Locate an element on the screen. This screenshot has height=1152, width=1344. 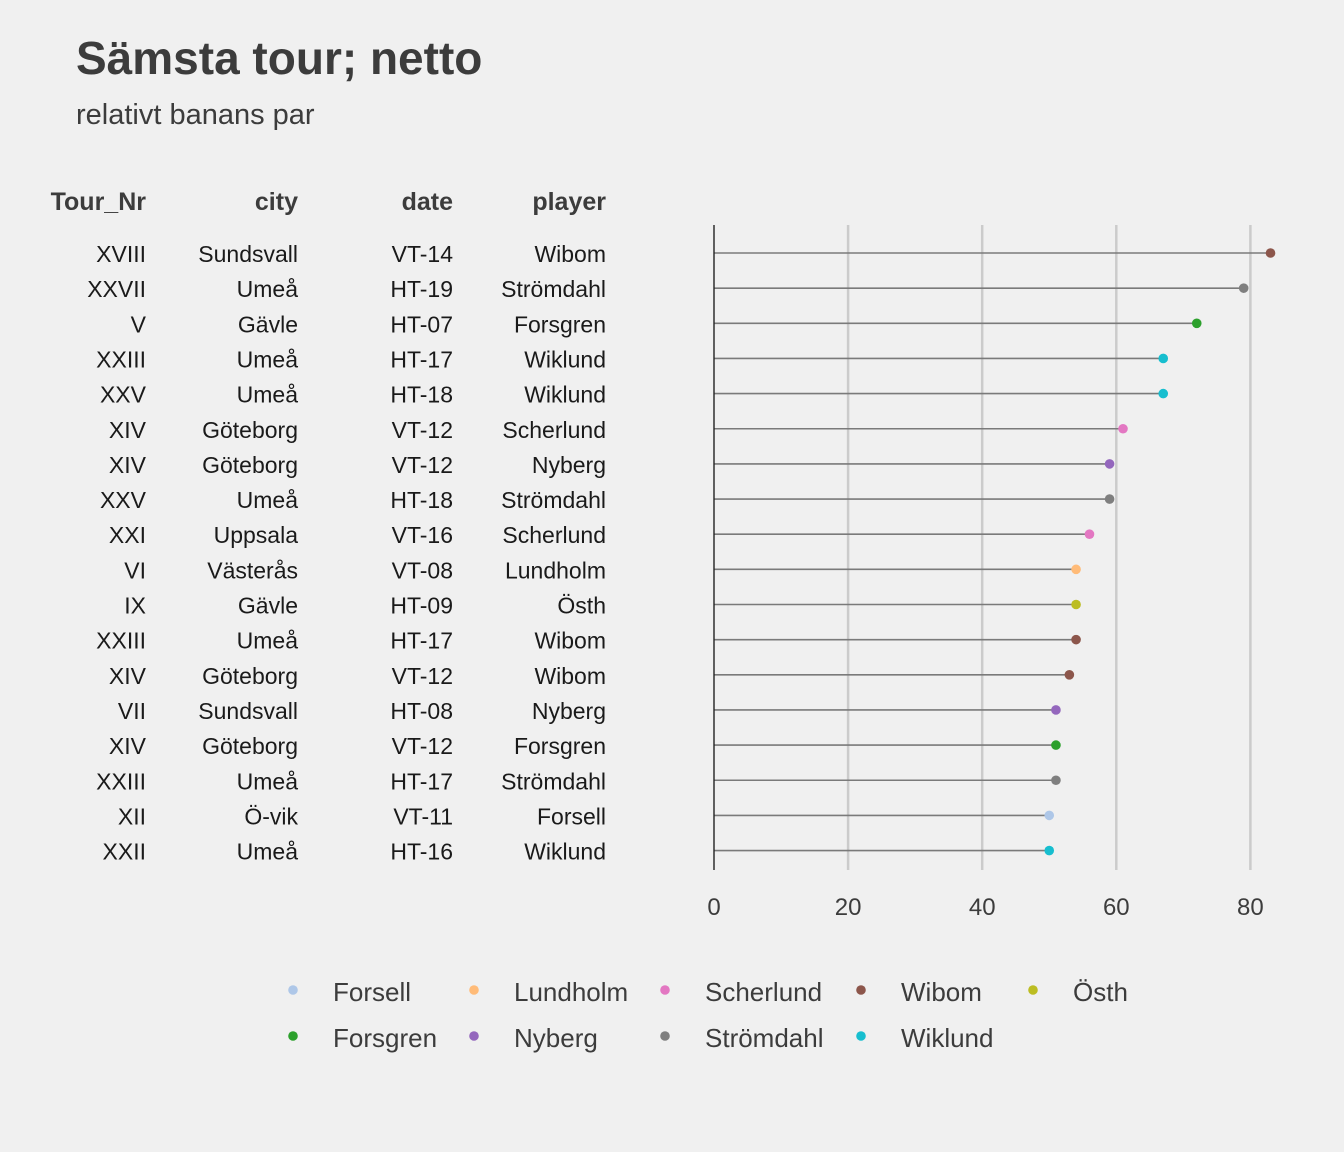
column-header-city: city is located at coordinates (276, 202).